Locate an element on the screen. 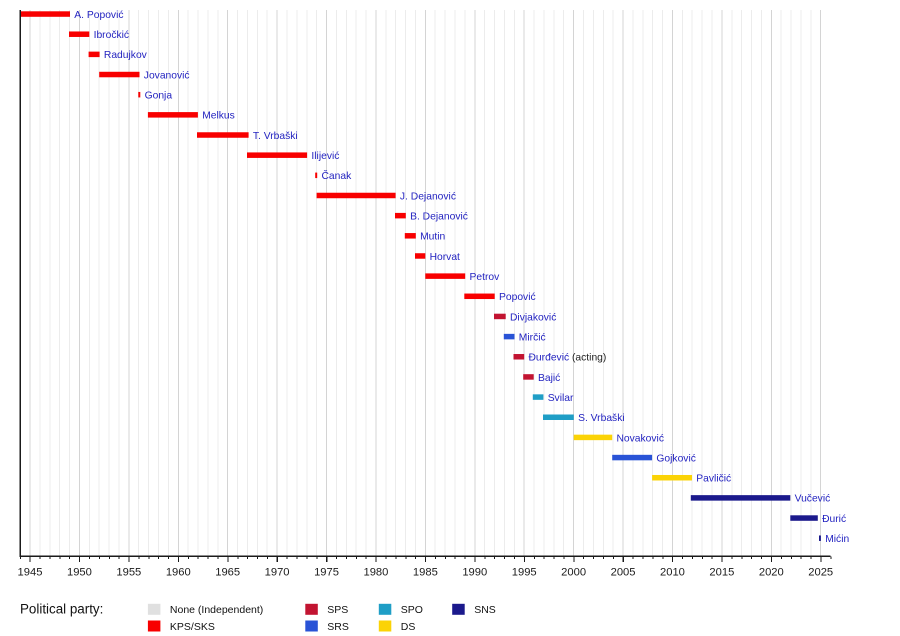 The width and height of the screenshot is (900, 636). svg-text: Novaković is located at coordinates (641, 438).